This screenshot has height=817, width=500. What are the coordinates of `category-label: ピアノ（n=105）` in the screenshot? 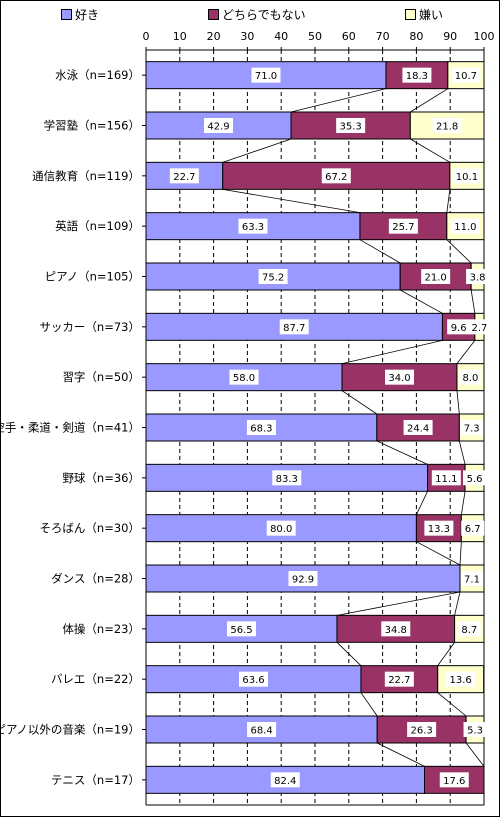 It's located at (92, 277).